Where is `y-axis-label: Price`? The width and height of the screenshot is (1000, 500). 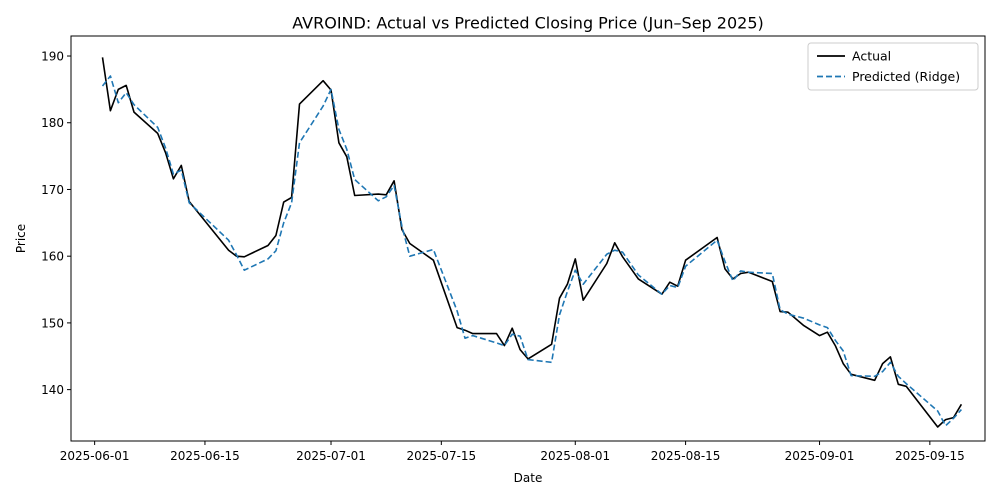 y-axis-label: Price is located at coordinates (21, 238).